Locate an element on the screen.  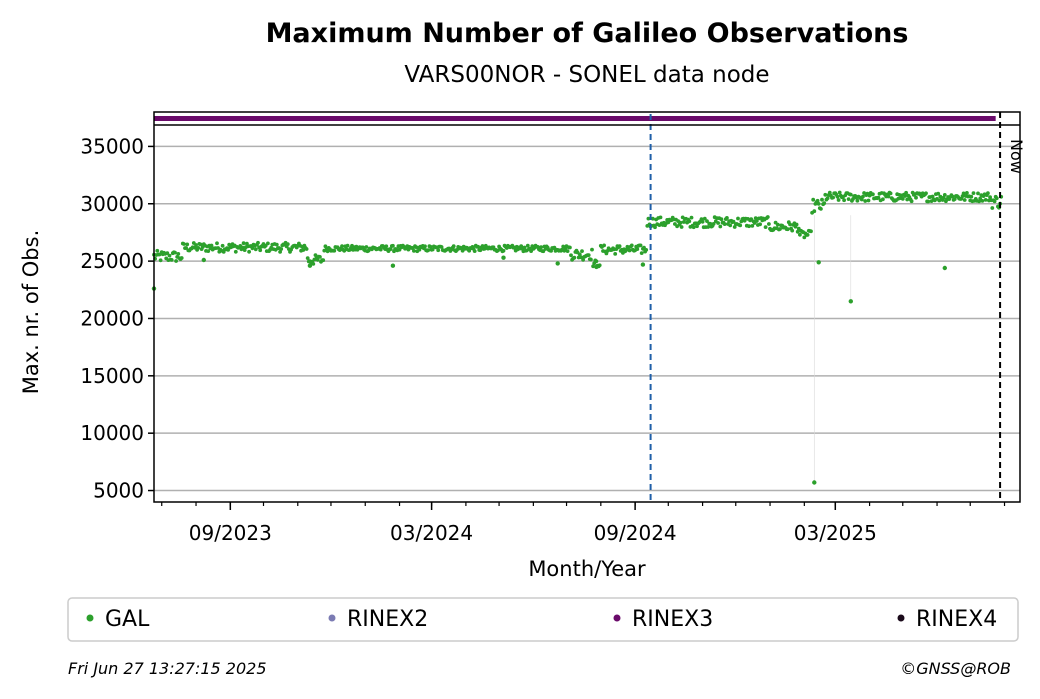
legend-marker-rinex3 is located at coordinates (617, 618).